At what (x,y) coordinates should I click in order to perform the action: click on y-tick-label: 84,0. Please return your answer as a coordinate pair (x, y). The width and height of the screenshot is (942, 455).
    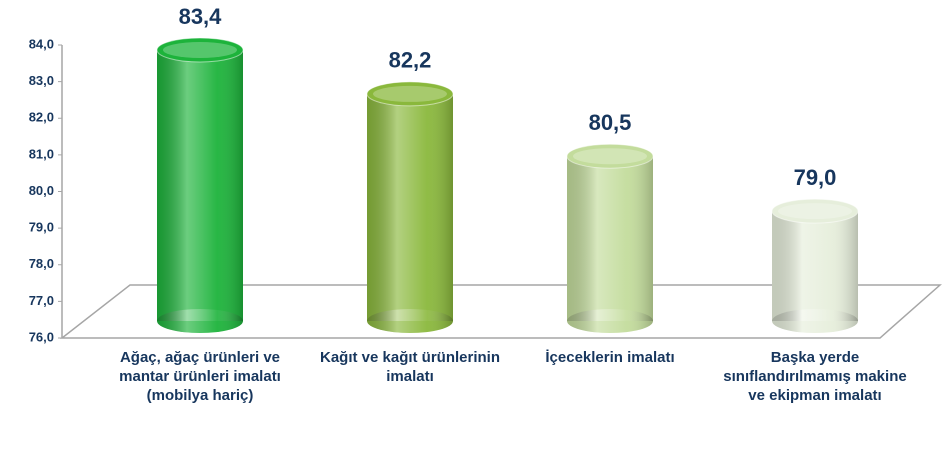
    Looking at the image, I should click on (41, 43).